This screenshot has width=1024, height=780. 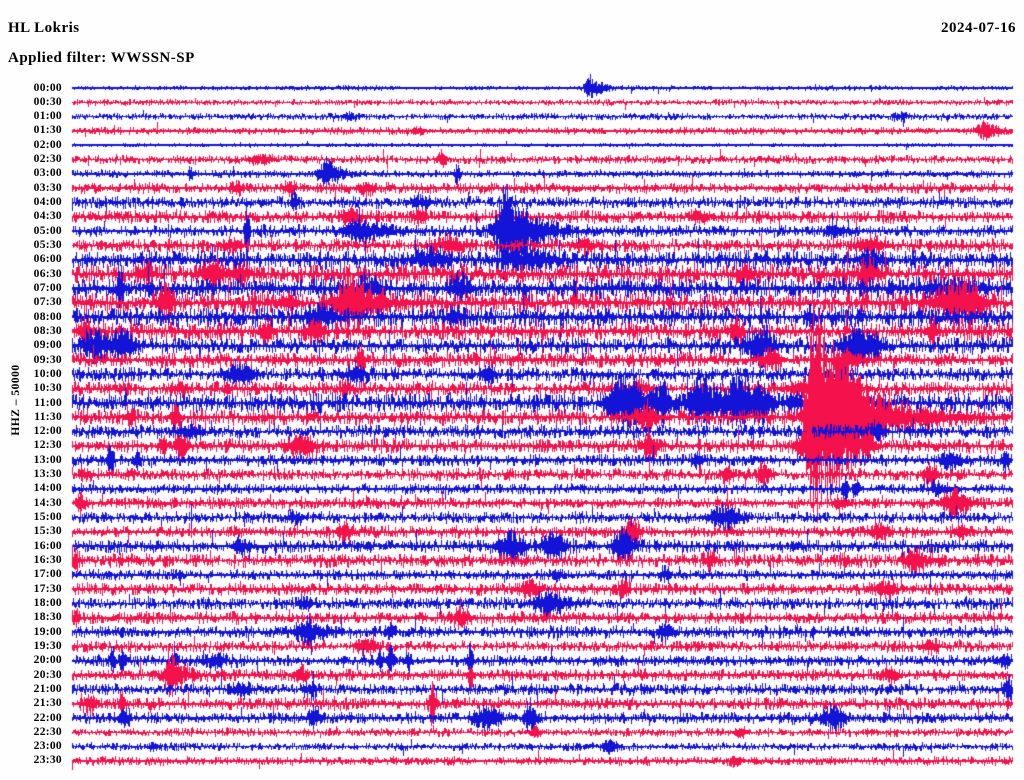 I want to click on time-label: 01:30, so click(x=47, y=130).